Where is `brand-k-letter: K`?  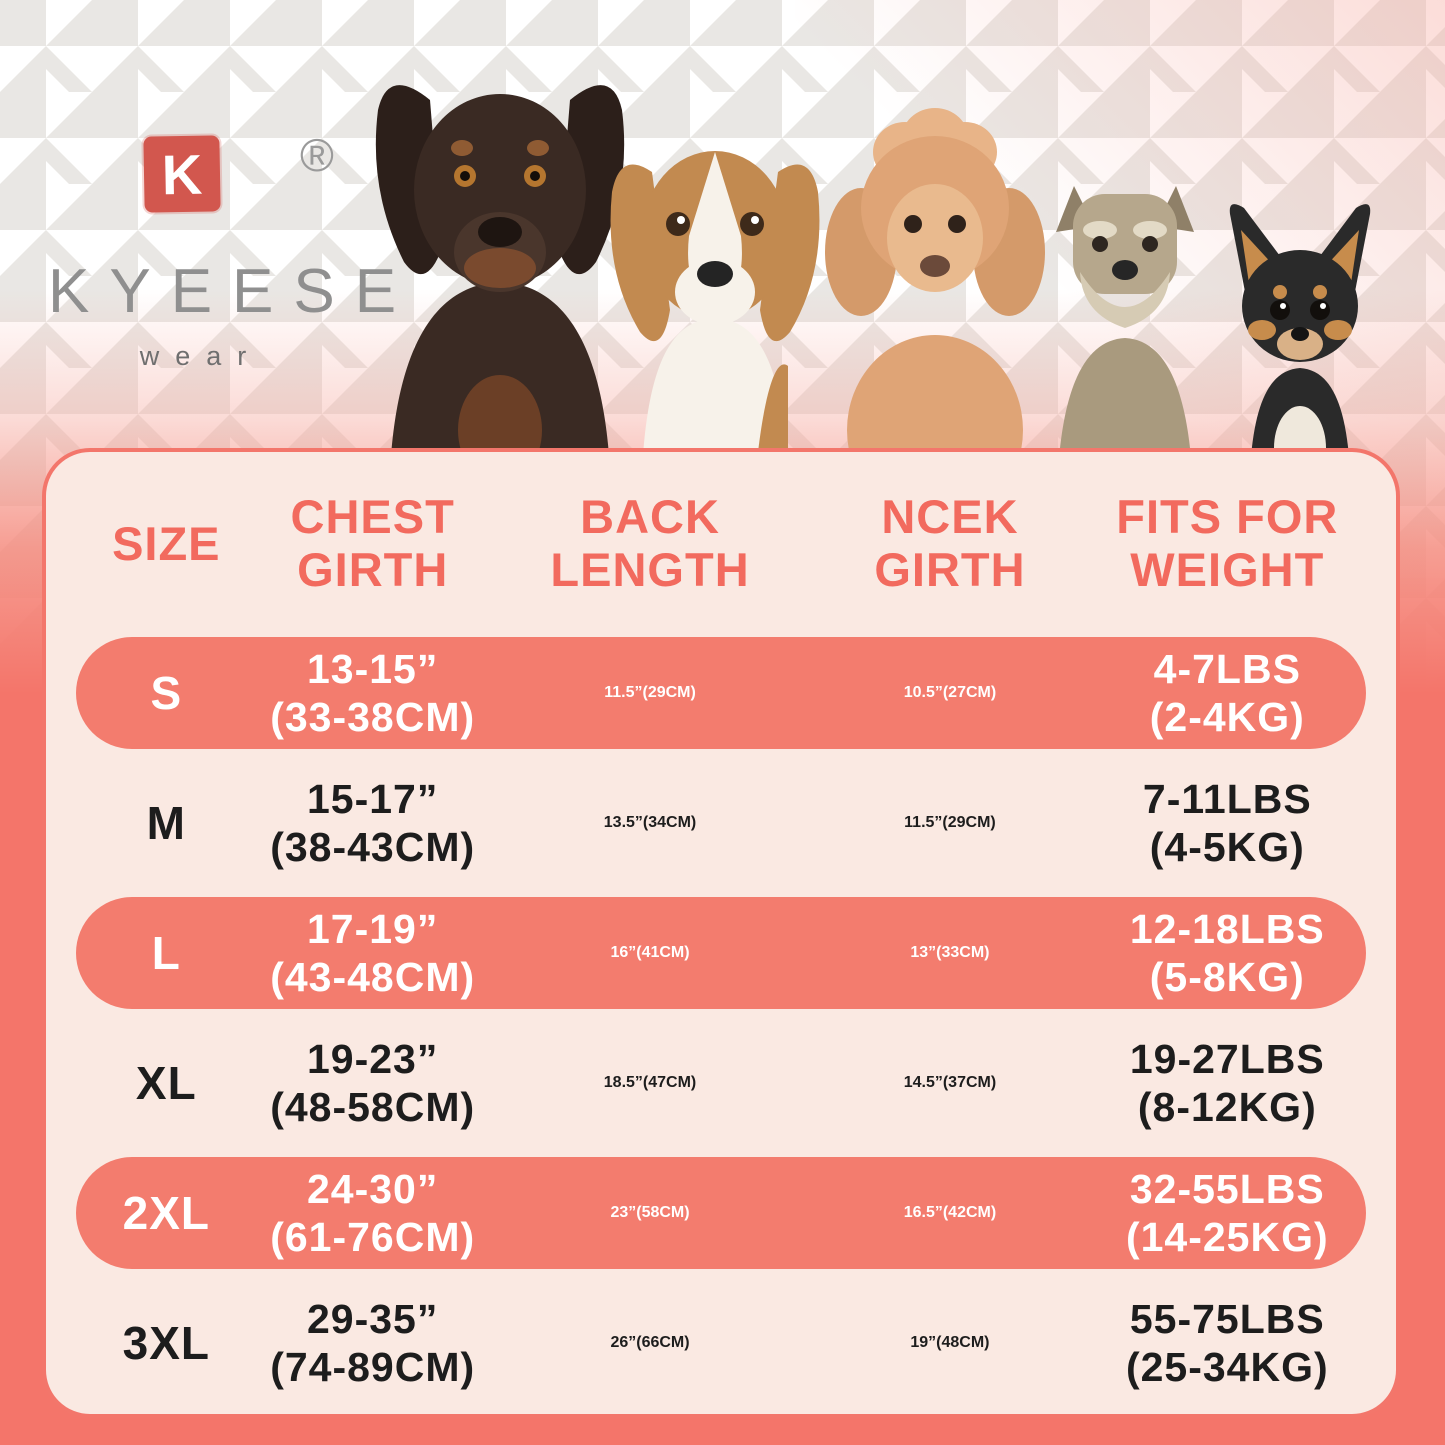 brand-k-letter: K is located at coordinates (182, 174).